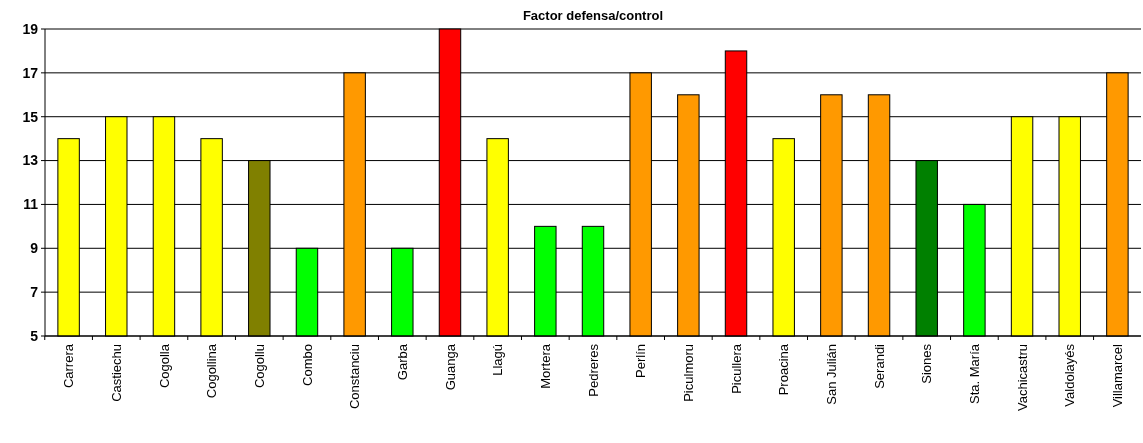 The width and height of the screenshot is (1143, 443). I want to click on y-tick-label: 15, so click(30, 116).